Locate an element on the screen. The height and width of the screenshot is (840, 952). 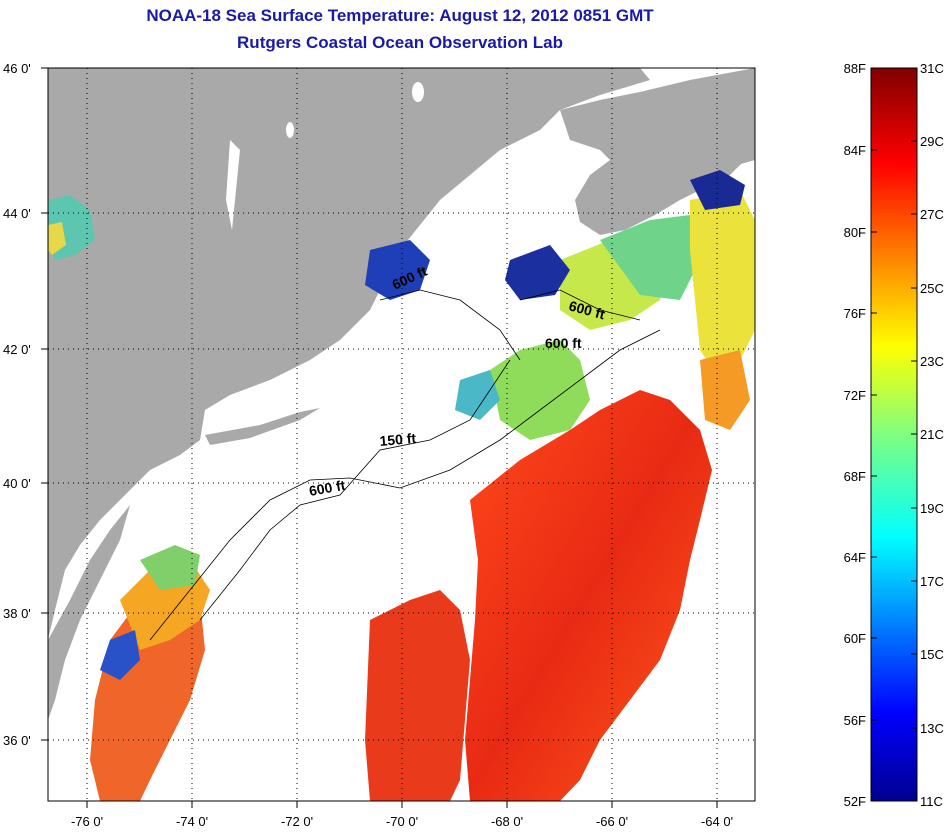
colorbar-c-label: 11C is located at coordinates (931, 801).